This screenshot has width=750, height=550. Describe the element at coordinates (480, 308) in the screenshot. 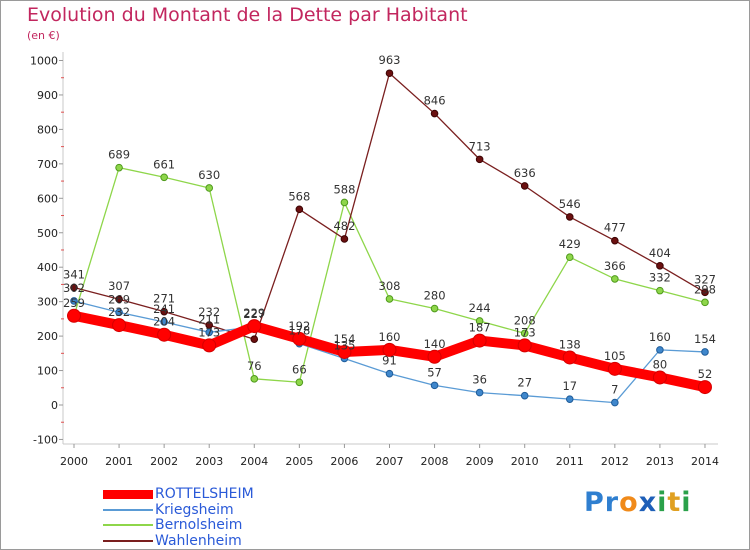

I see `data-label: 244` at that location.